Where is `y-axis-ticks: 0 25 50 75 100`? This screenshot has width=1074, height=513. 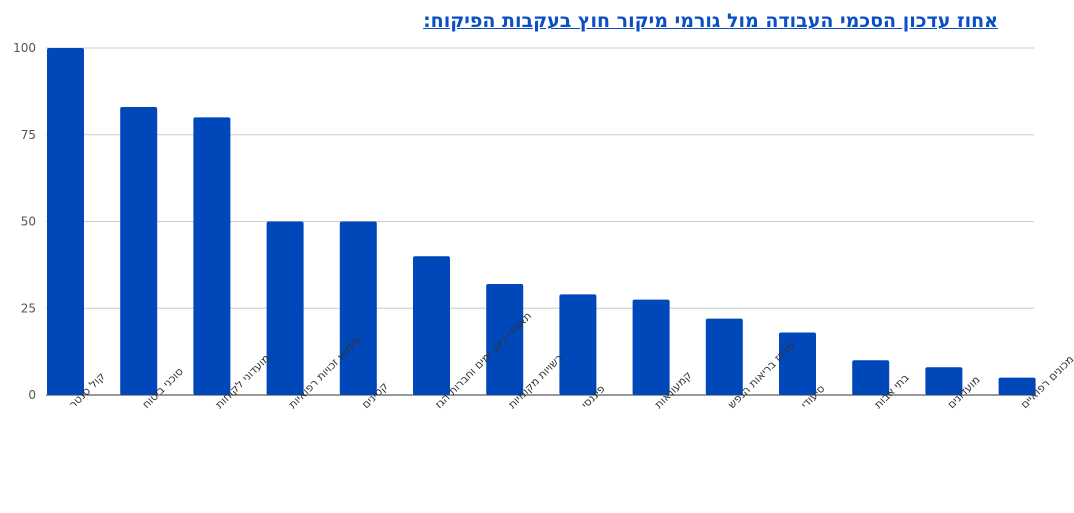
y-axis-ticks: 0 25 50 75 100 is located at coordinates (24, 221).